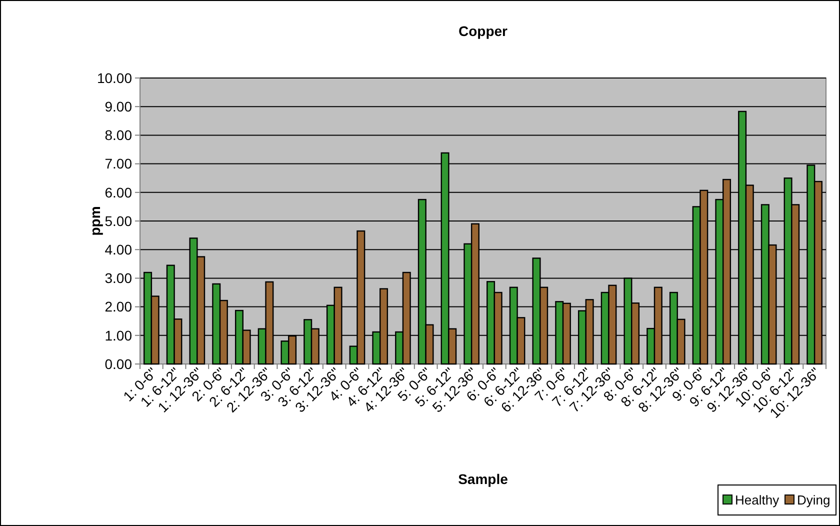  I want to click on y-tick-label: 10.00, so click(114, 78).